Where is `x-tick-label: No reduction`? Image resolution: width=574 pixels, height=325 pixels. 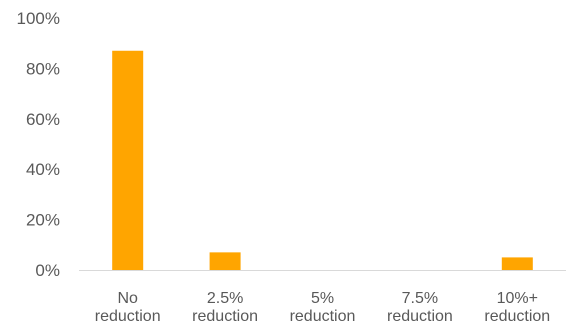
x-tick-label: No reduction is located at coordinates (128, 307).